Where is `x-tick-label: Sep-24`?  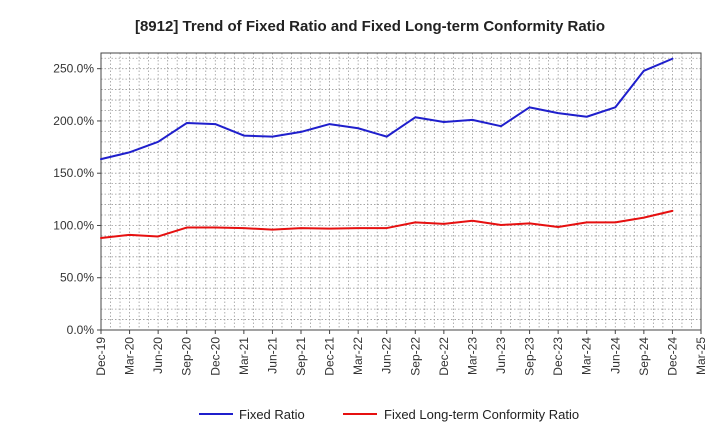
x-tick-label: Sep-24 is located at coordinates (644, 356).